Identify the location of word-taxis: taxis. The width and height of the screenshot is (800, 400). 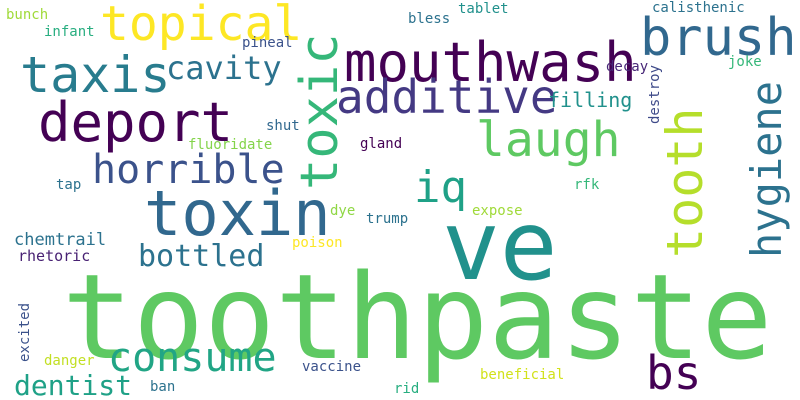
(95, 75).